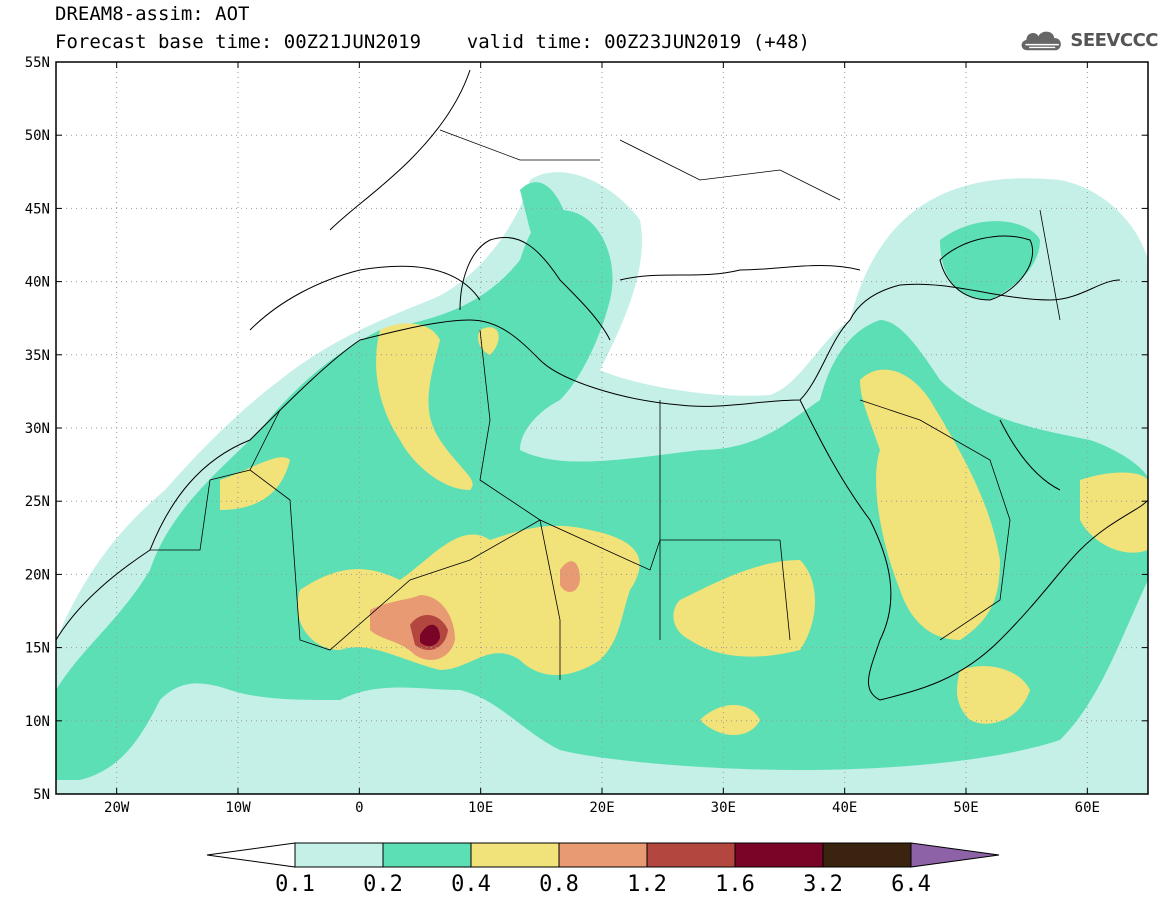 The height and width of the screenshot is (905, 1165). What do you see at coordinates (383, 884) in the screenshot?
I see `colorbar-label: 0.2` at bounding box center [383, 884].